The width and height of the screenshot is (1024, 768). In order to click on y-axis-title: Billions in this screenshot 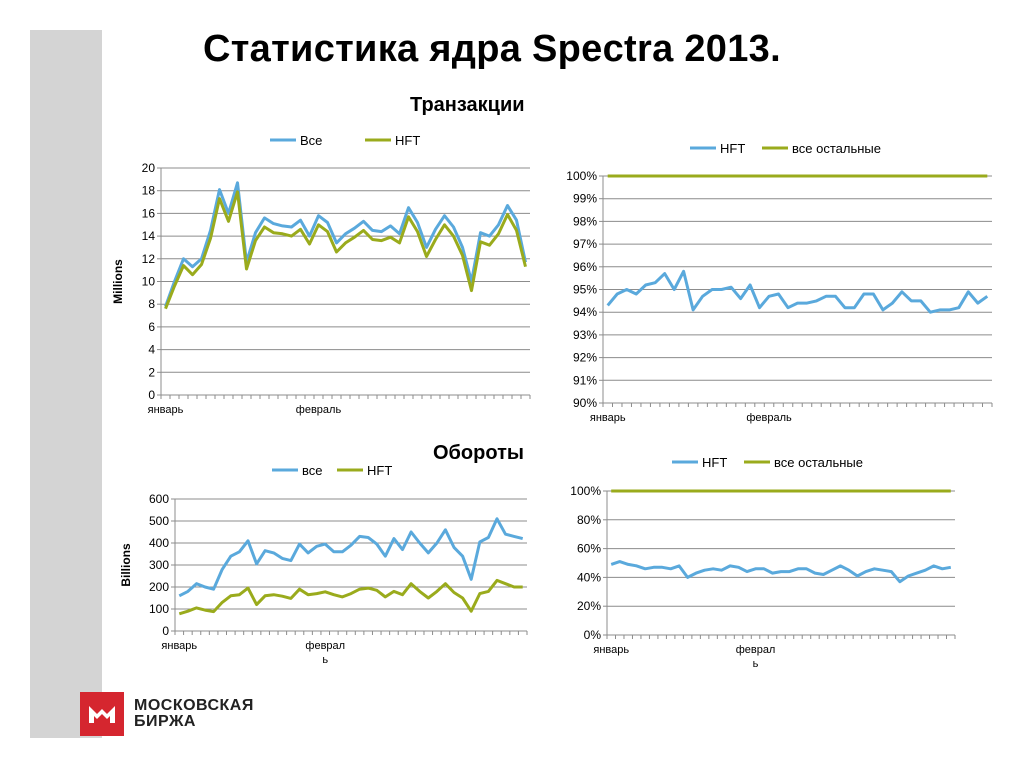, I will do `click(126, 565)`.